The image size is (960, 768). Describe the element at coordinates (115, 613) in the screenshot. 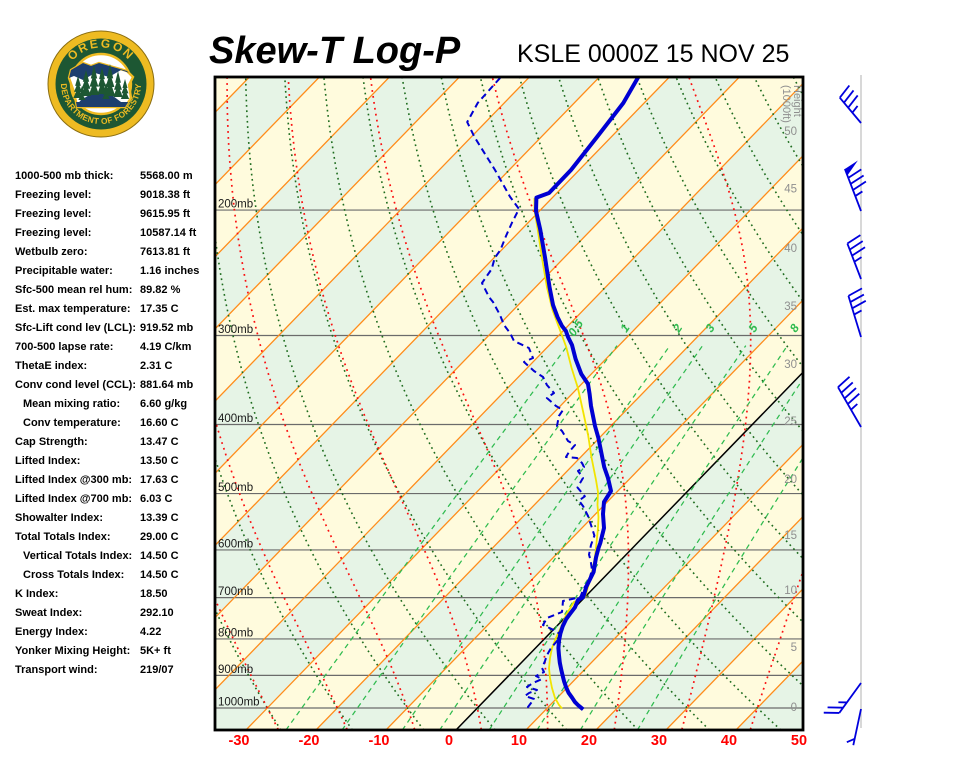

I see `stat-row: Sweat Index: 292.10` at that location.